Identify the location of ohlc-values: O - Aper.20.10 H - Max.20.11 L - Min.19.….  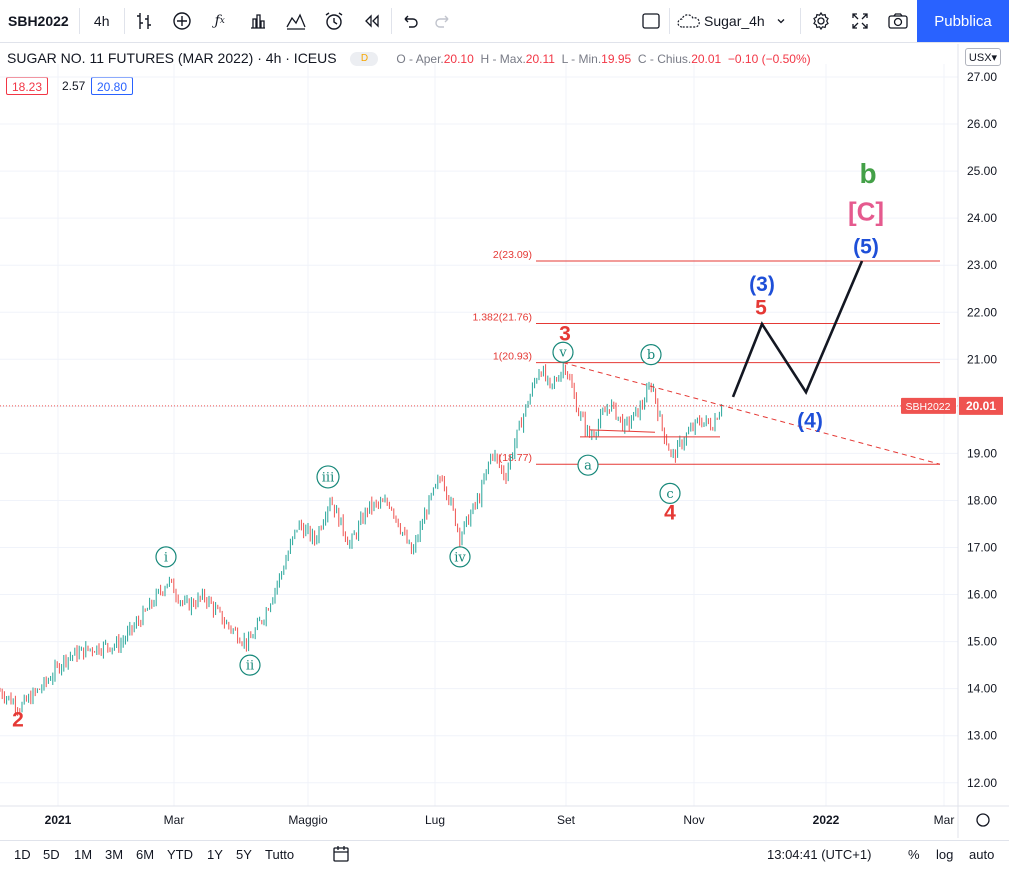
(603, 59).